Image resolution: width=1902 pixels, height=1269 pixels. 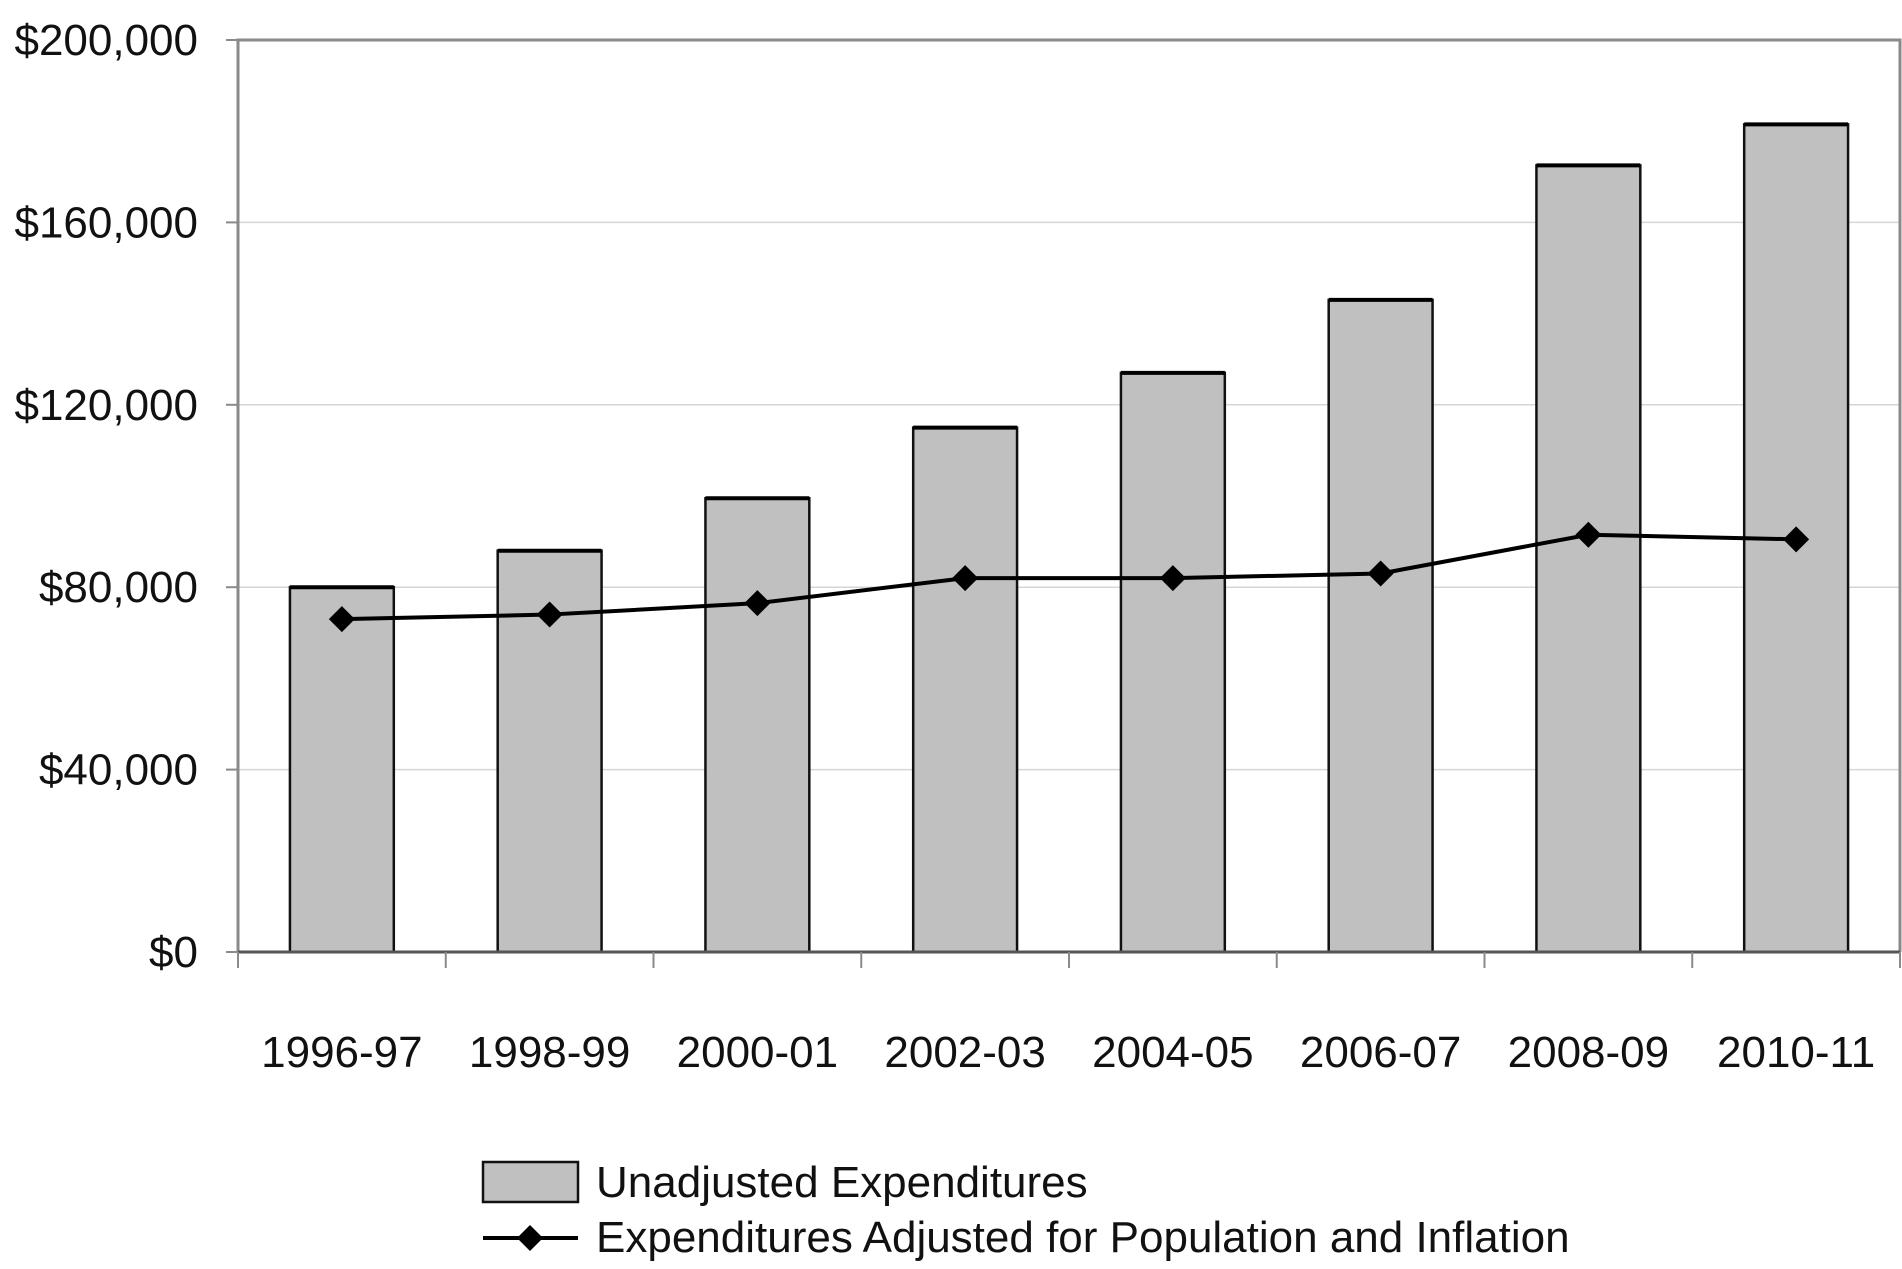 I want to click on series-line-adjusted, so click(x=1069, y=577).